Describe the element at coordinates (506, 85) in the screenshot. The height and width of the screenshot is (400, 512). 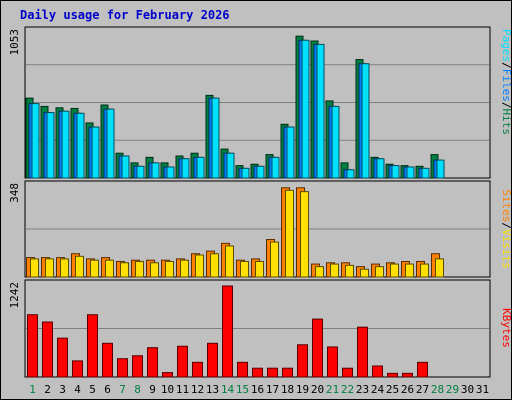
I see `legend-files: Files` at that location.